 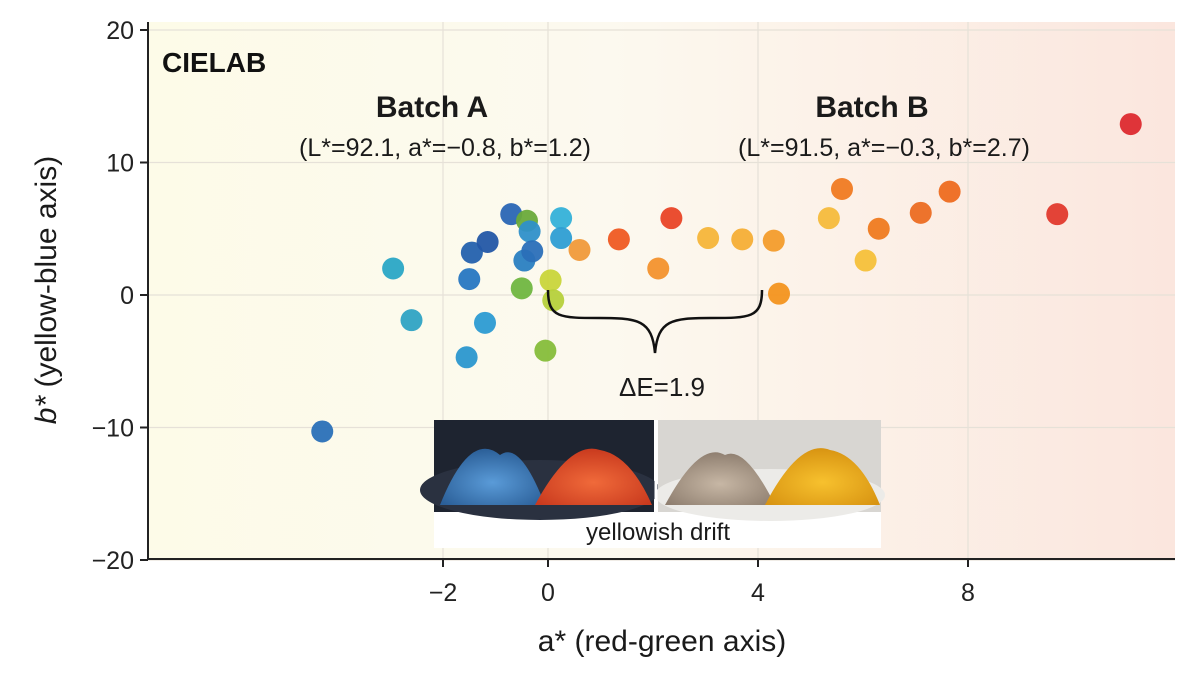 I want to click on batch-b-title: Batch B, so click(x=871, y=107).